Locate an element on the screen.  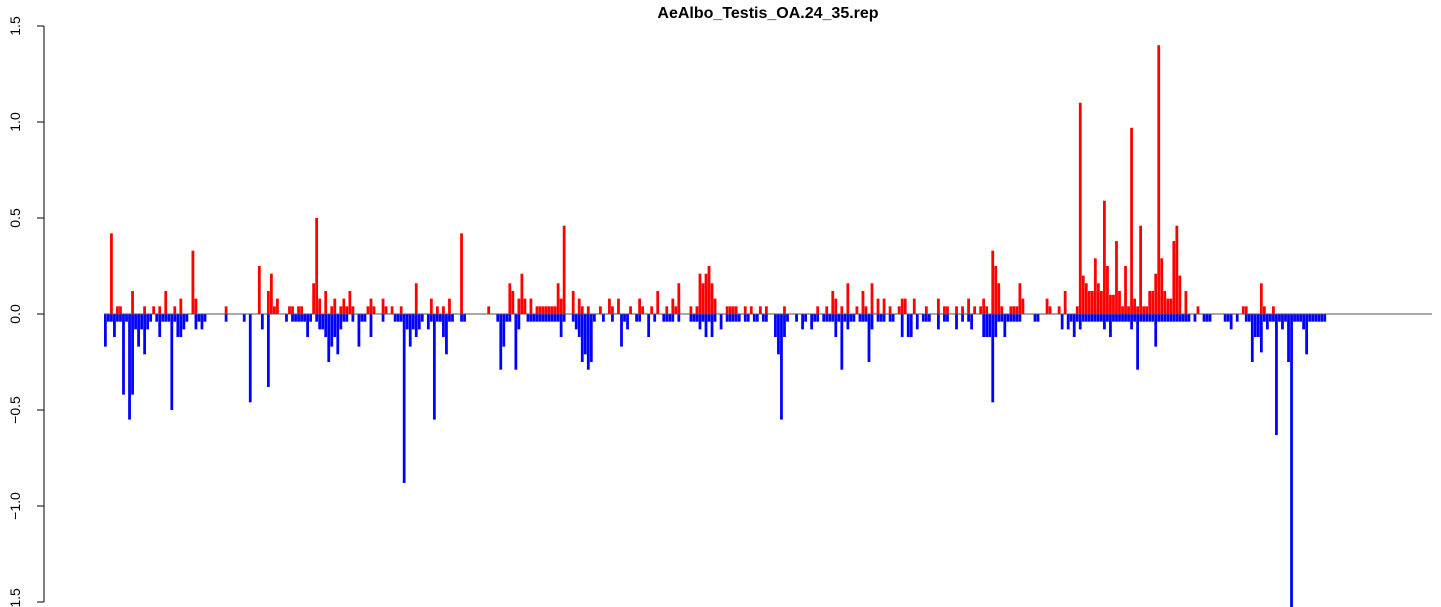
y-tick-label: −1.0 is located at coordinates (15, 506).